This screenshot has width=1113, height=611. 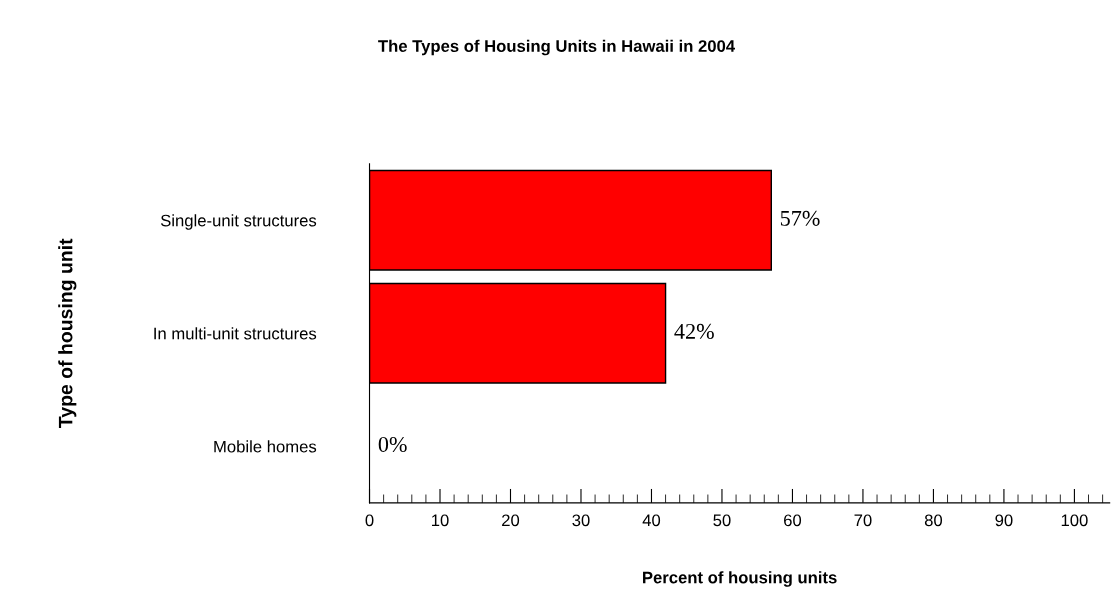 What do you see at coordinates (581, 520) in the screenshot?
I see `x-tick-label: 30` at bounding box center [581, 520].